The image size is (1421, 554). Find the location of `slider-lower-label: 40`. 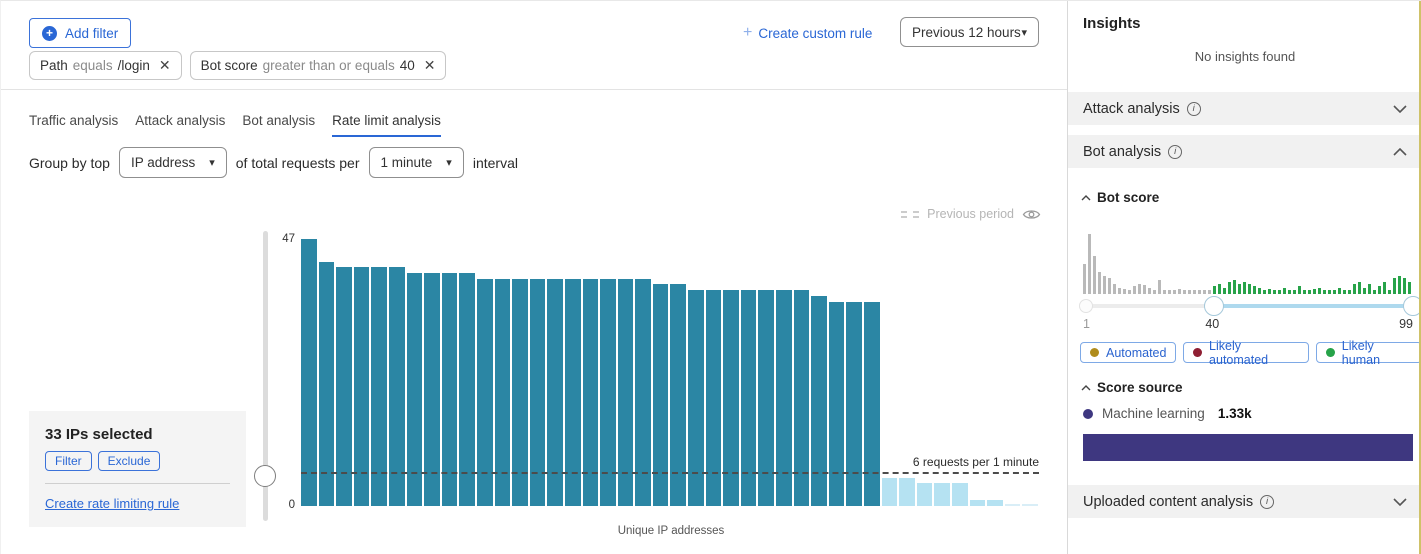

slider-lower-label: 40 is located at coordinates (1212, 324).